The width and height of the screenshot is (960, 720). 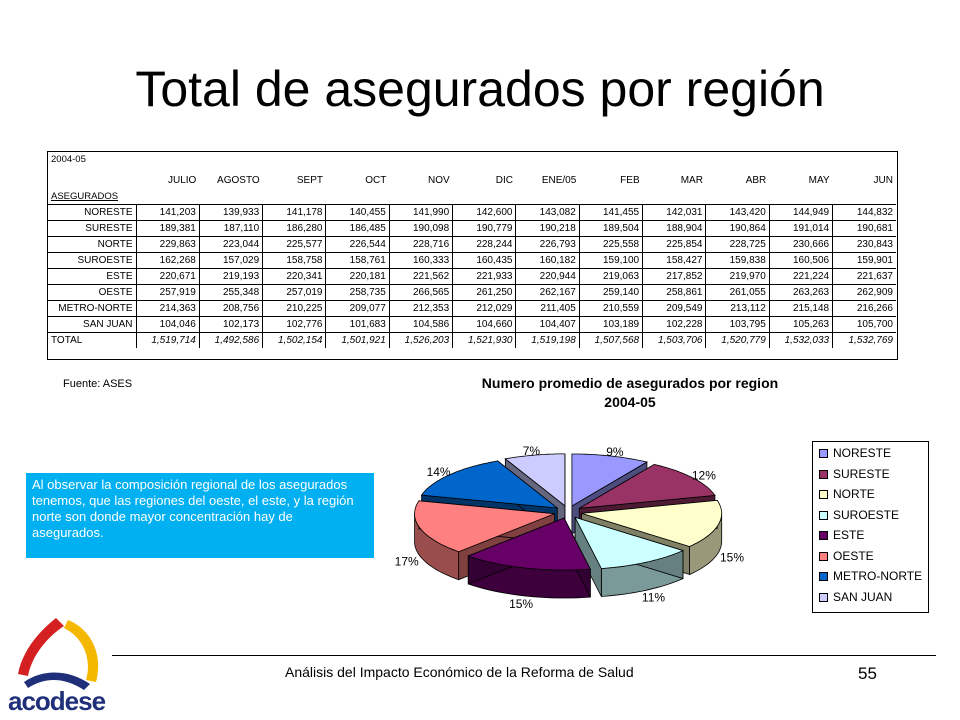 I want to click on table-cell: 162,268, so click(x=167, y=260).